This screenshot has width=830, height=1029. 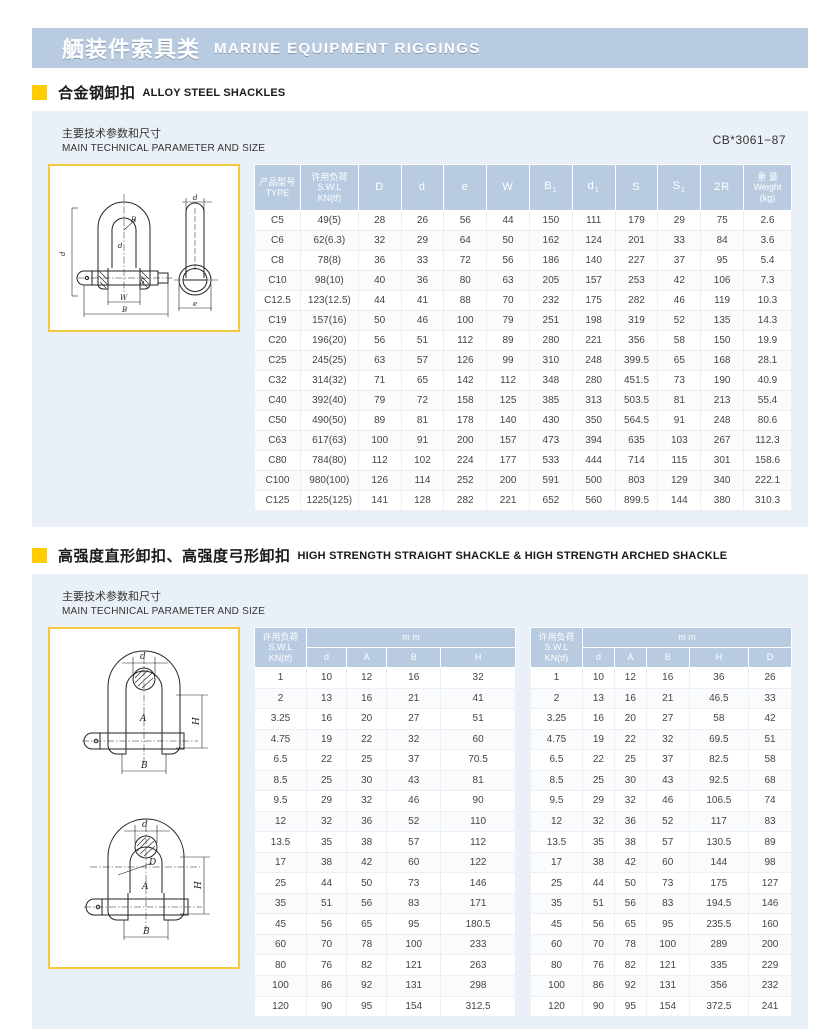 I want to click on table-cell: 106.5, so click(x=719, y=801).